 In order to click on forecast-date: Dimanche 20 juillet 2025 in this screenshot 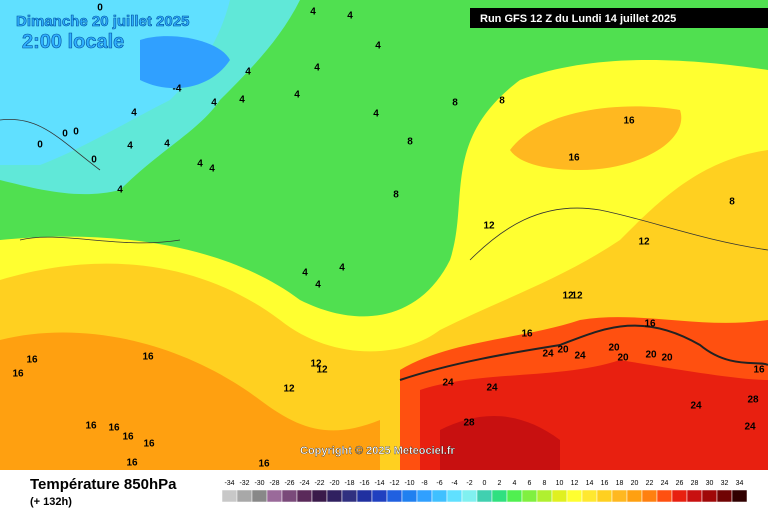, I will do `click(102, 21)`.